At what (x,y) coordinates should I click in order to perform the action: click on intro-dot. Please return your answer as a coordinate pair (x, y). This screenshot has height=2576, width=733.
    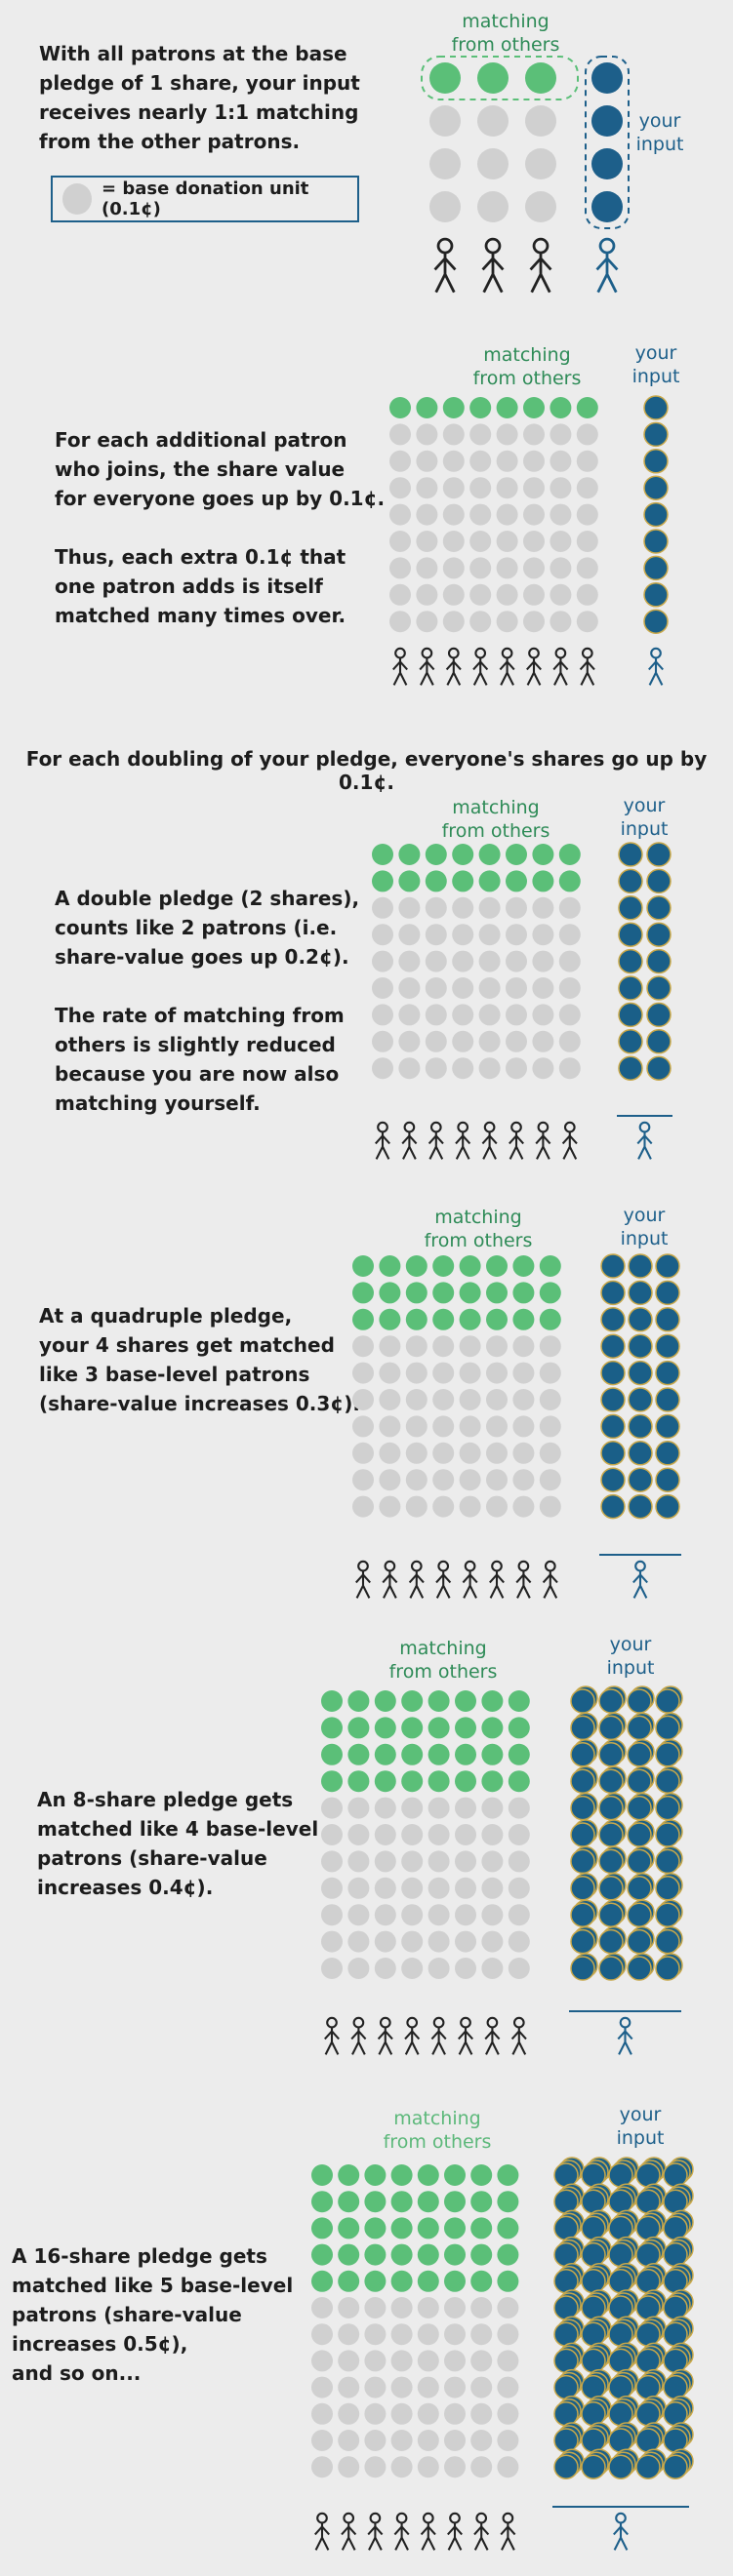
    Looking at the image, I should click on (540, 78).